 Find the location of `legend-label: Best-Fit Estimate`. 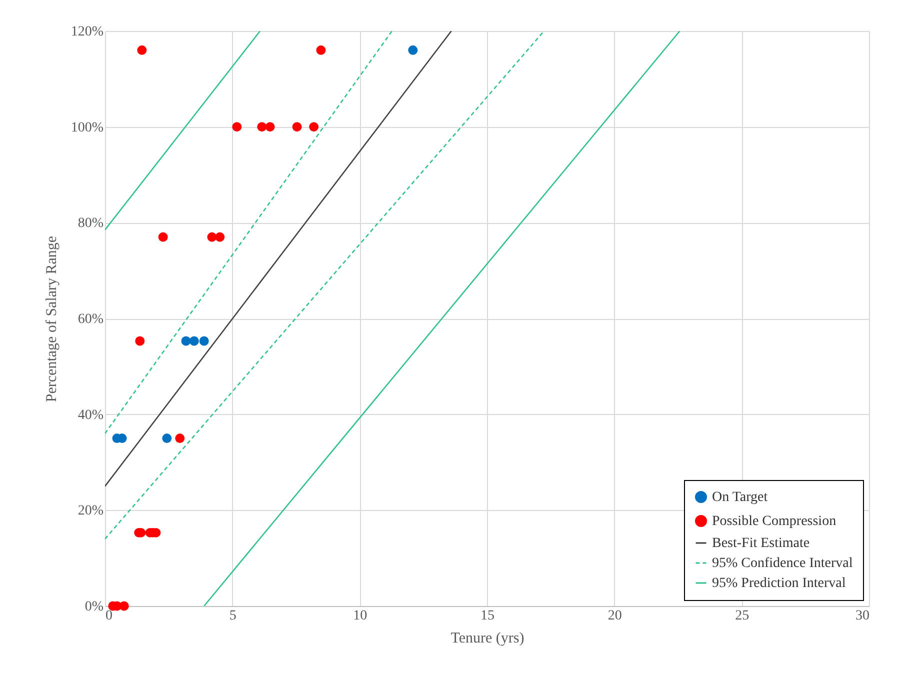

legend-label: Best-Fit Estimate is located at coordinates (761, 543).